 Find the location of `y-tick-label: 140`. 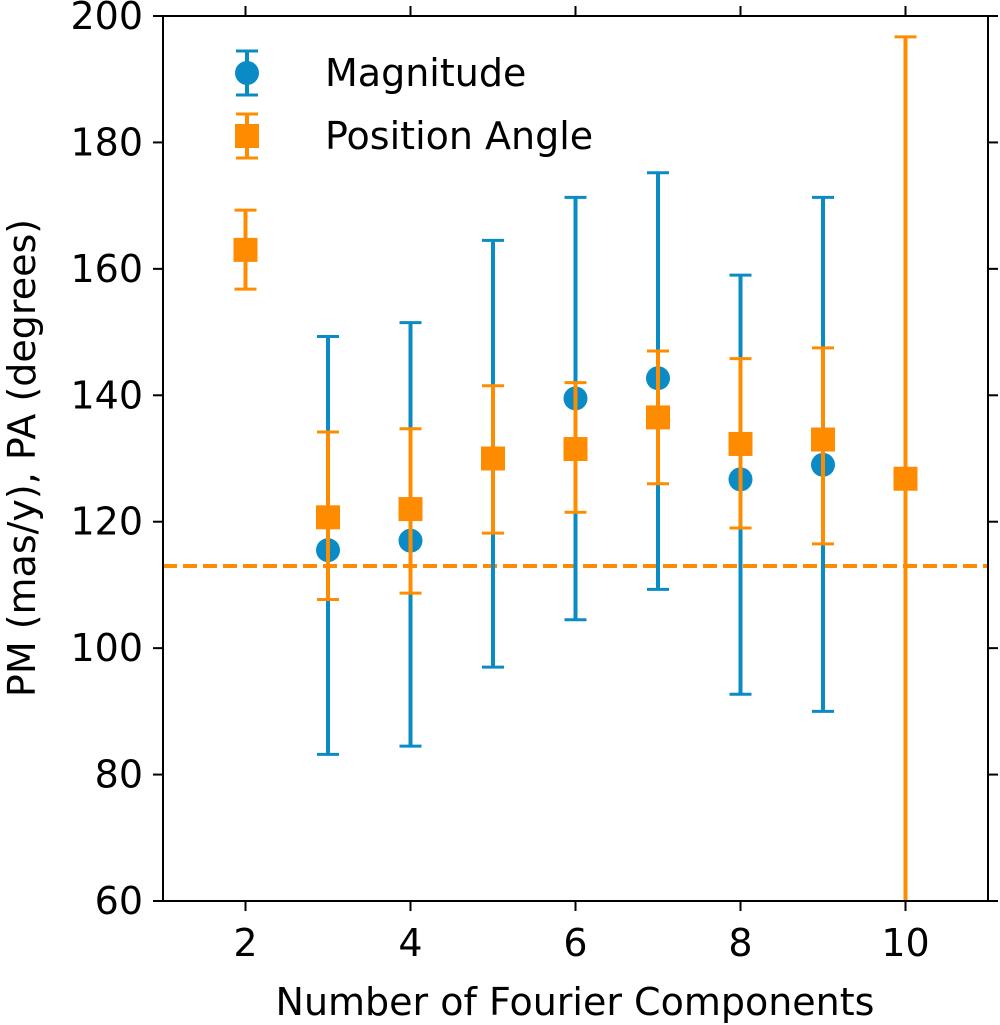

y-tick-label: 140 is located at coordinates (106, 395).